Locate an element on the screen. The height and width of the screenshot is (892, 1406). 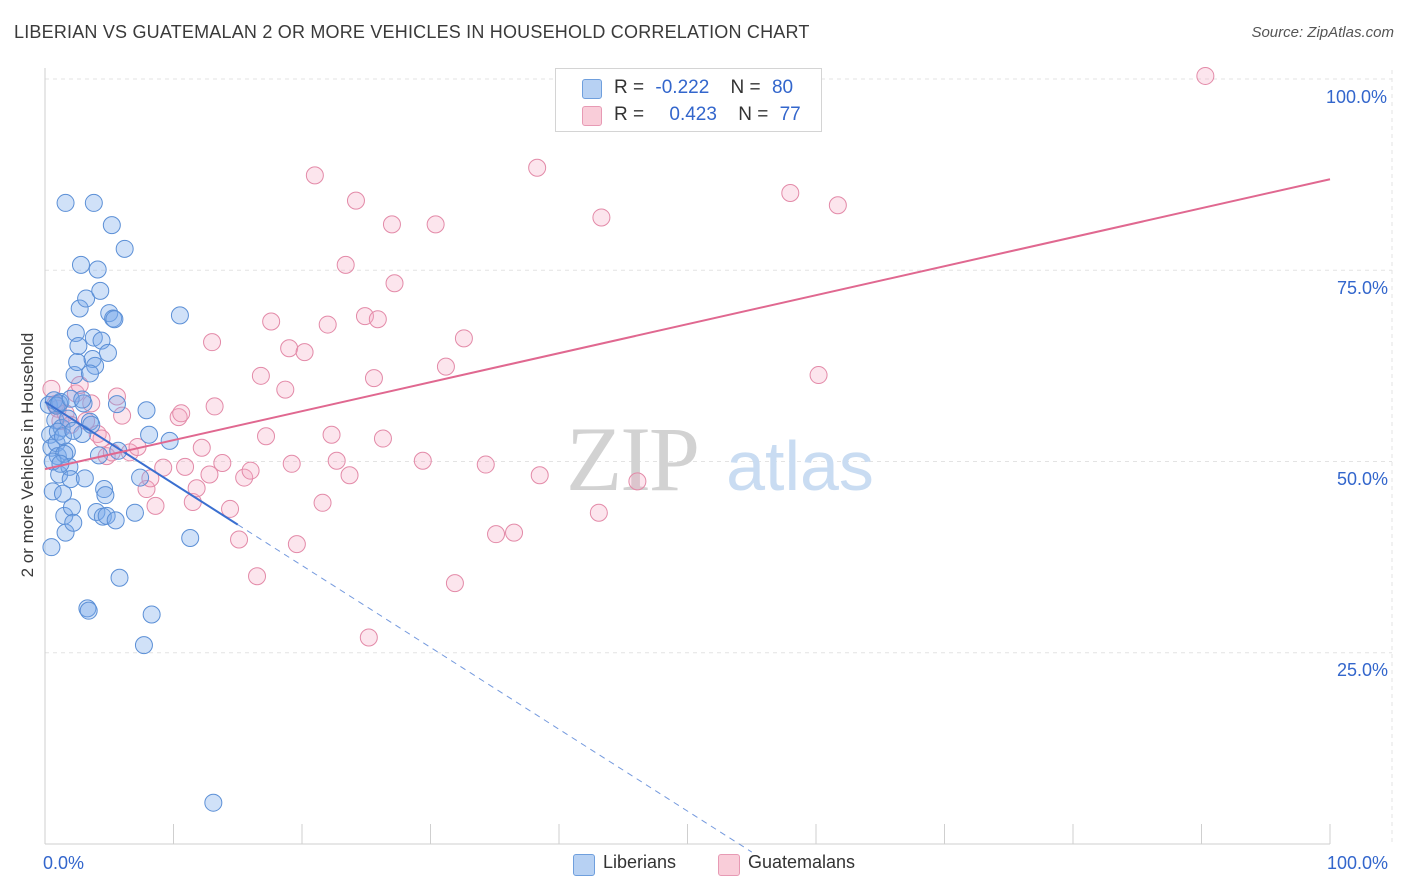
guatemalans-n-value: 77 is located at coordinates (790, 114).